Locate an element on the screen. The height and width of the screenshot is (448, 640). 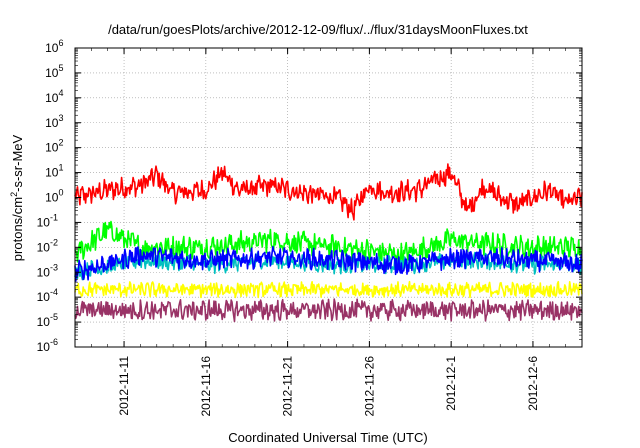
y-tick-label-exponent: 6 is located at coordinates (60, 43).